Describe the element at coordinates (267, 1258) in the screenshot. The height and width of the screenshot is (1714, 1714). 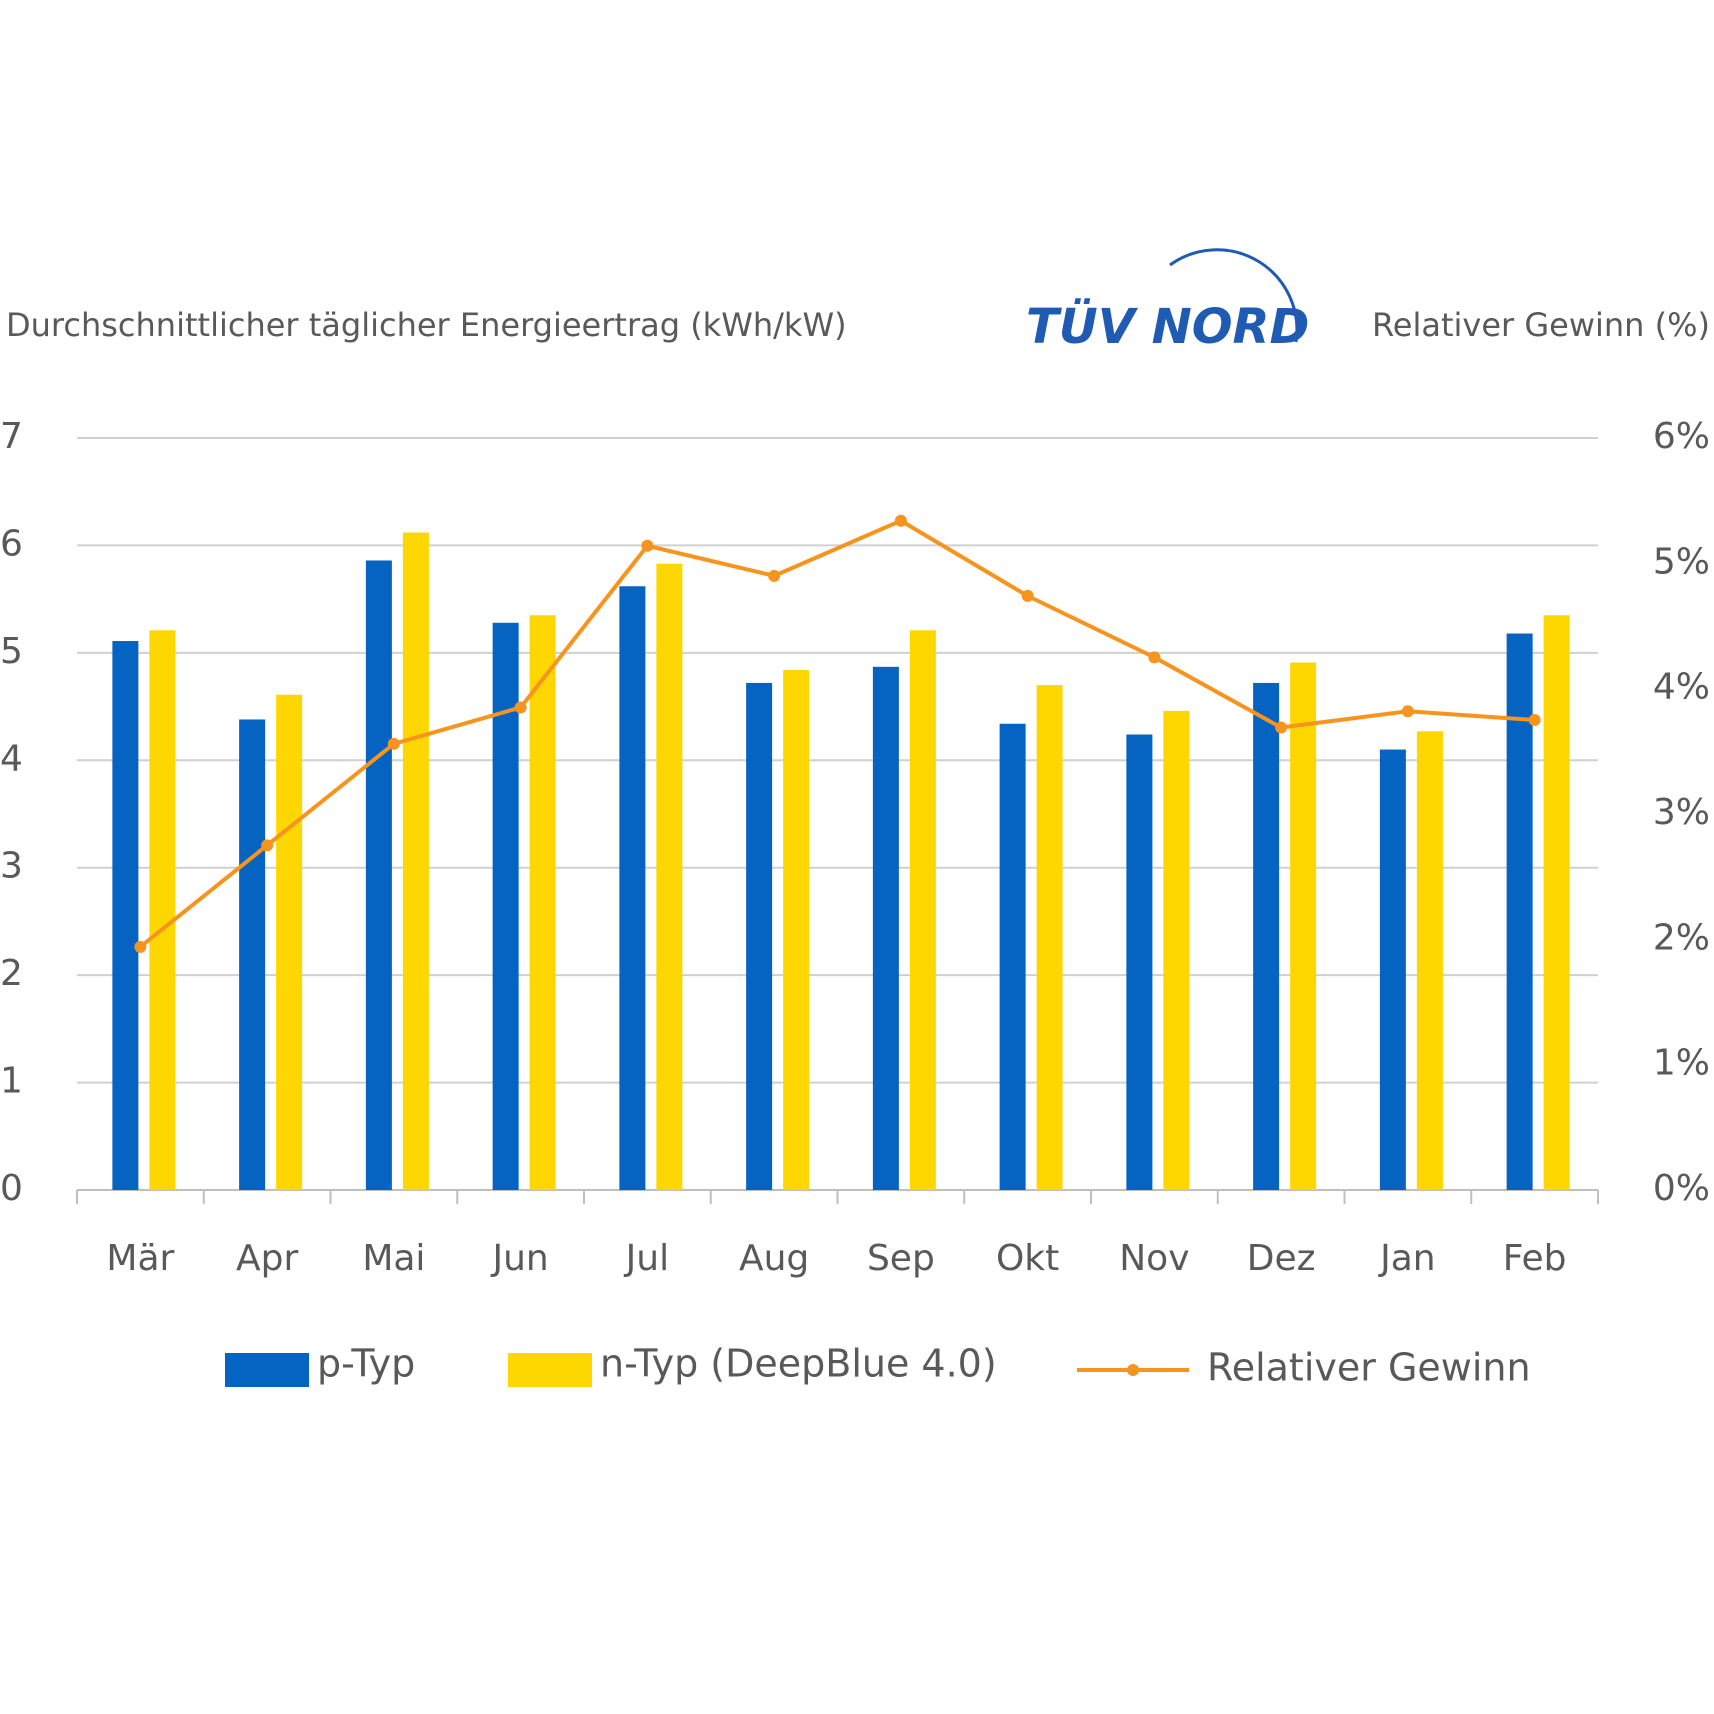
I see `x-tick-label: Apr` at that location.